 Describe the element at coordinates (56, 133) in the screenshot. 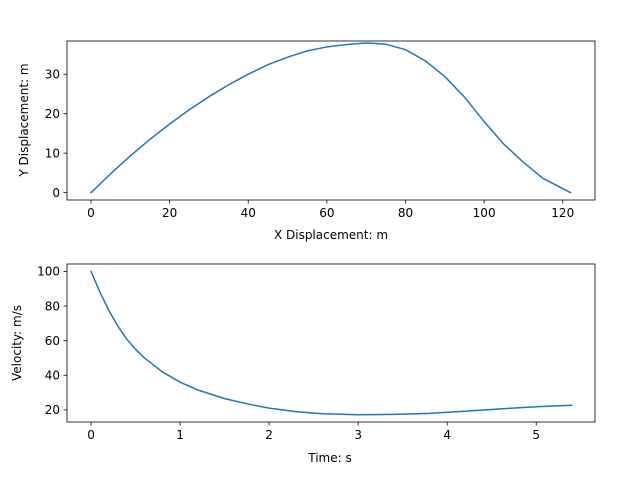

I see `subplot-top-yticks: 0 10 20 30` at that location.